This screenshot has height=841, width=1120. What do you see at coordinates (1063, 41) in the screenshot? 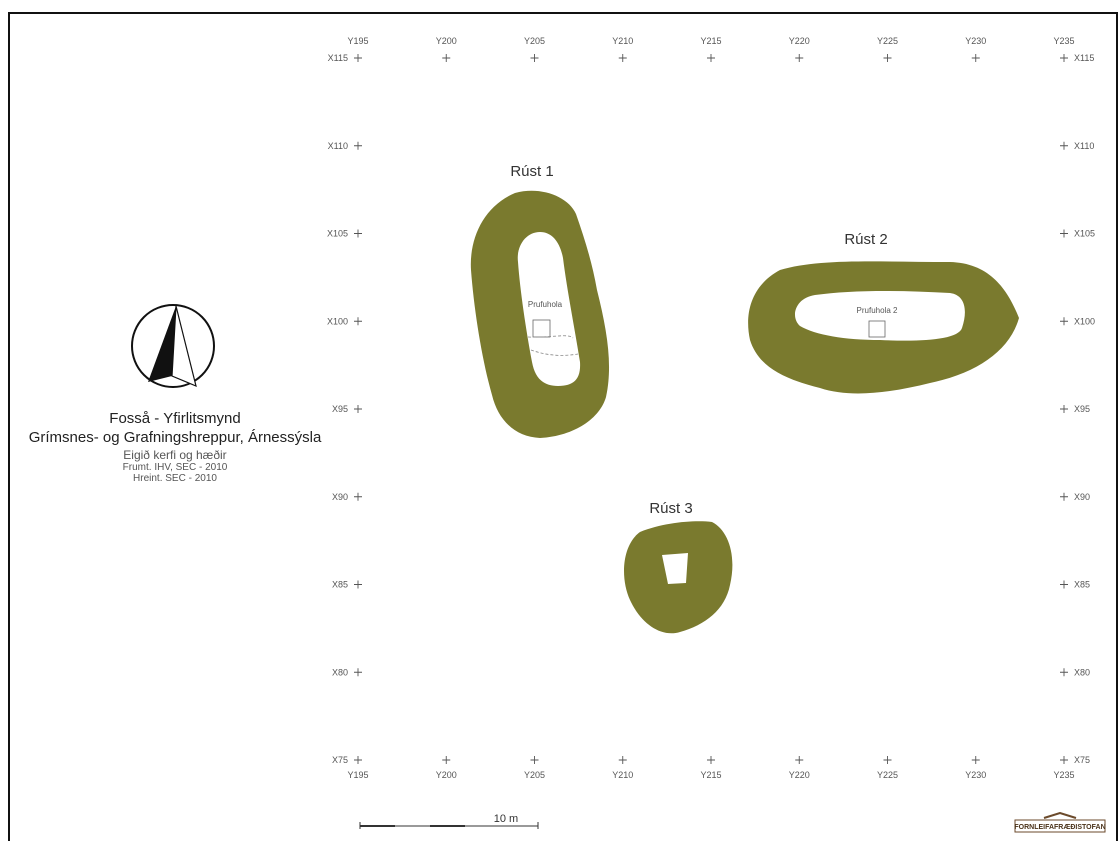
I see `grid-label-y-top: Y235` at bounding box center [1063, 41].